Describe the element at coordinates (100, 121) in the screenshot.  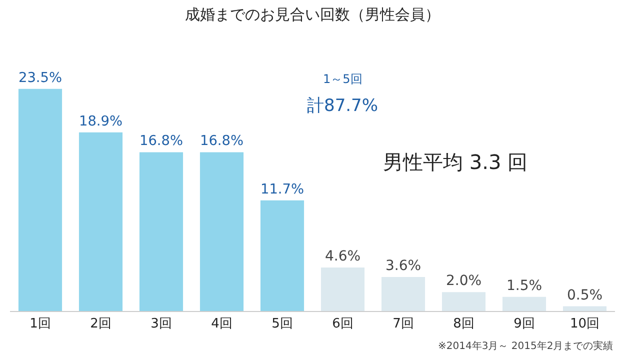
I see `data-label: 18.9%` at that location.